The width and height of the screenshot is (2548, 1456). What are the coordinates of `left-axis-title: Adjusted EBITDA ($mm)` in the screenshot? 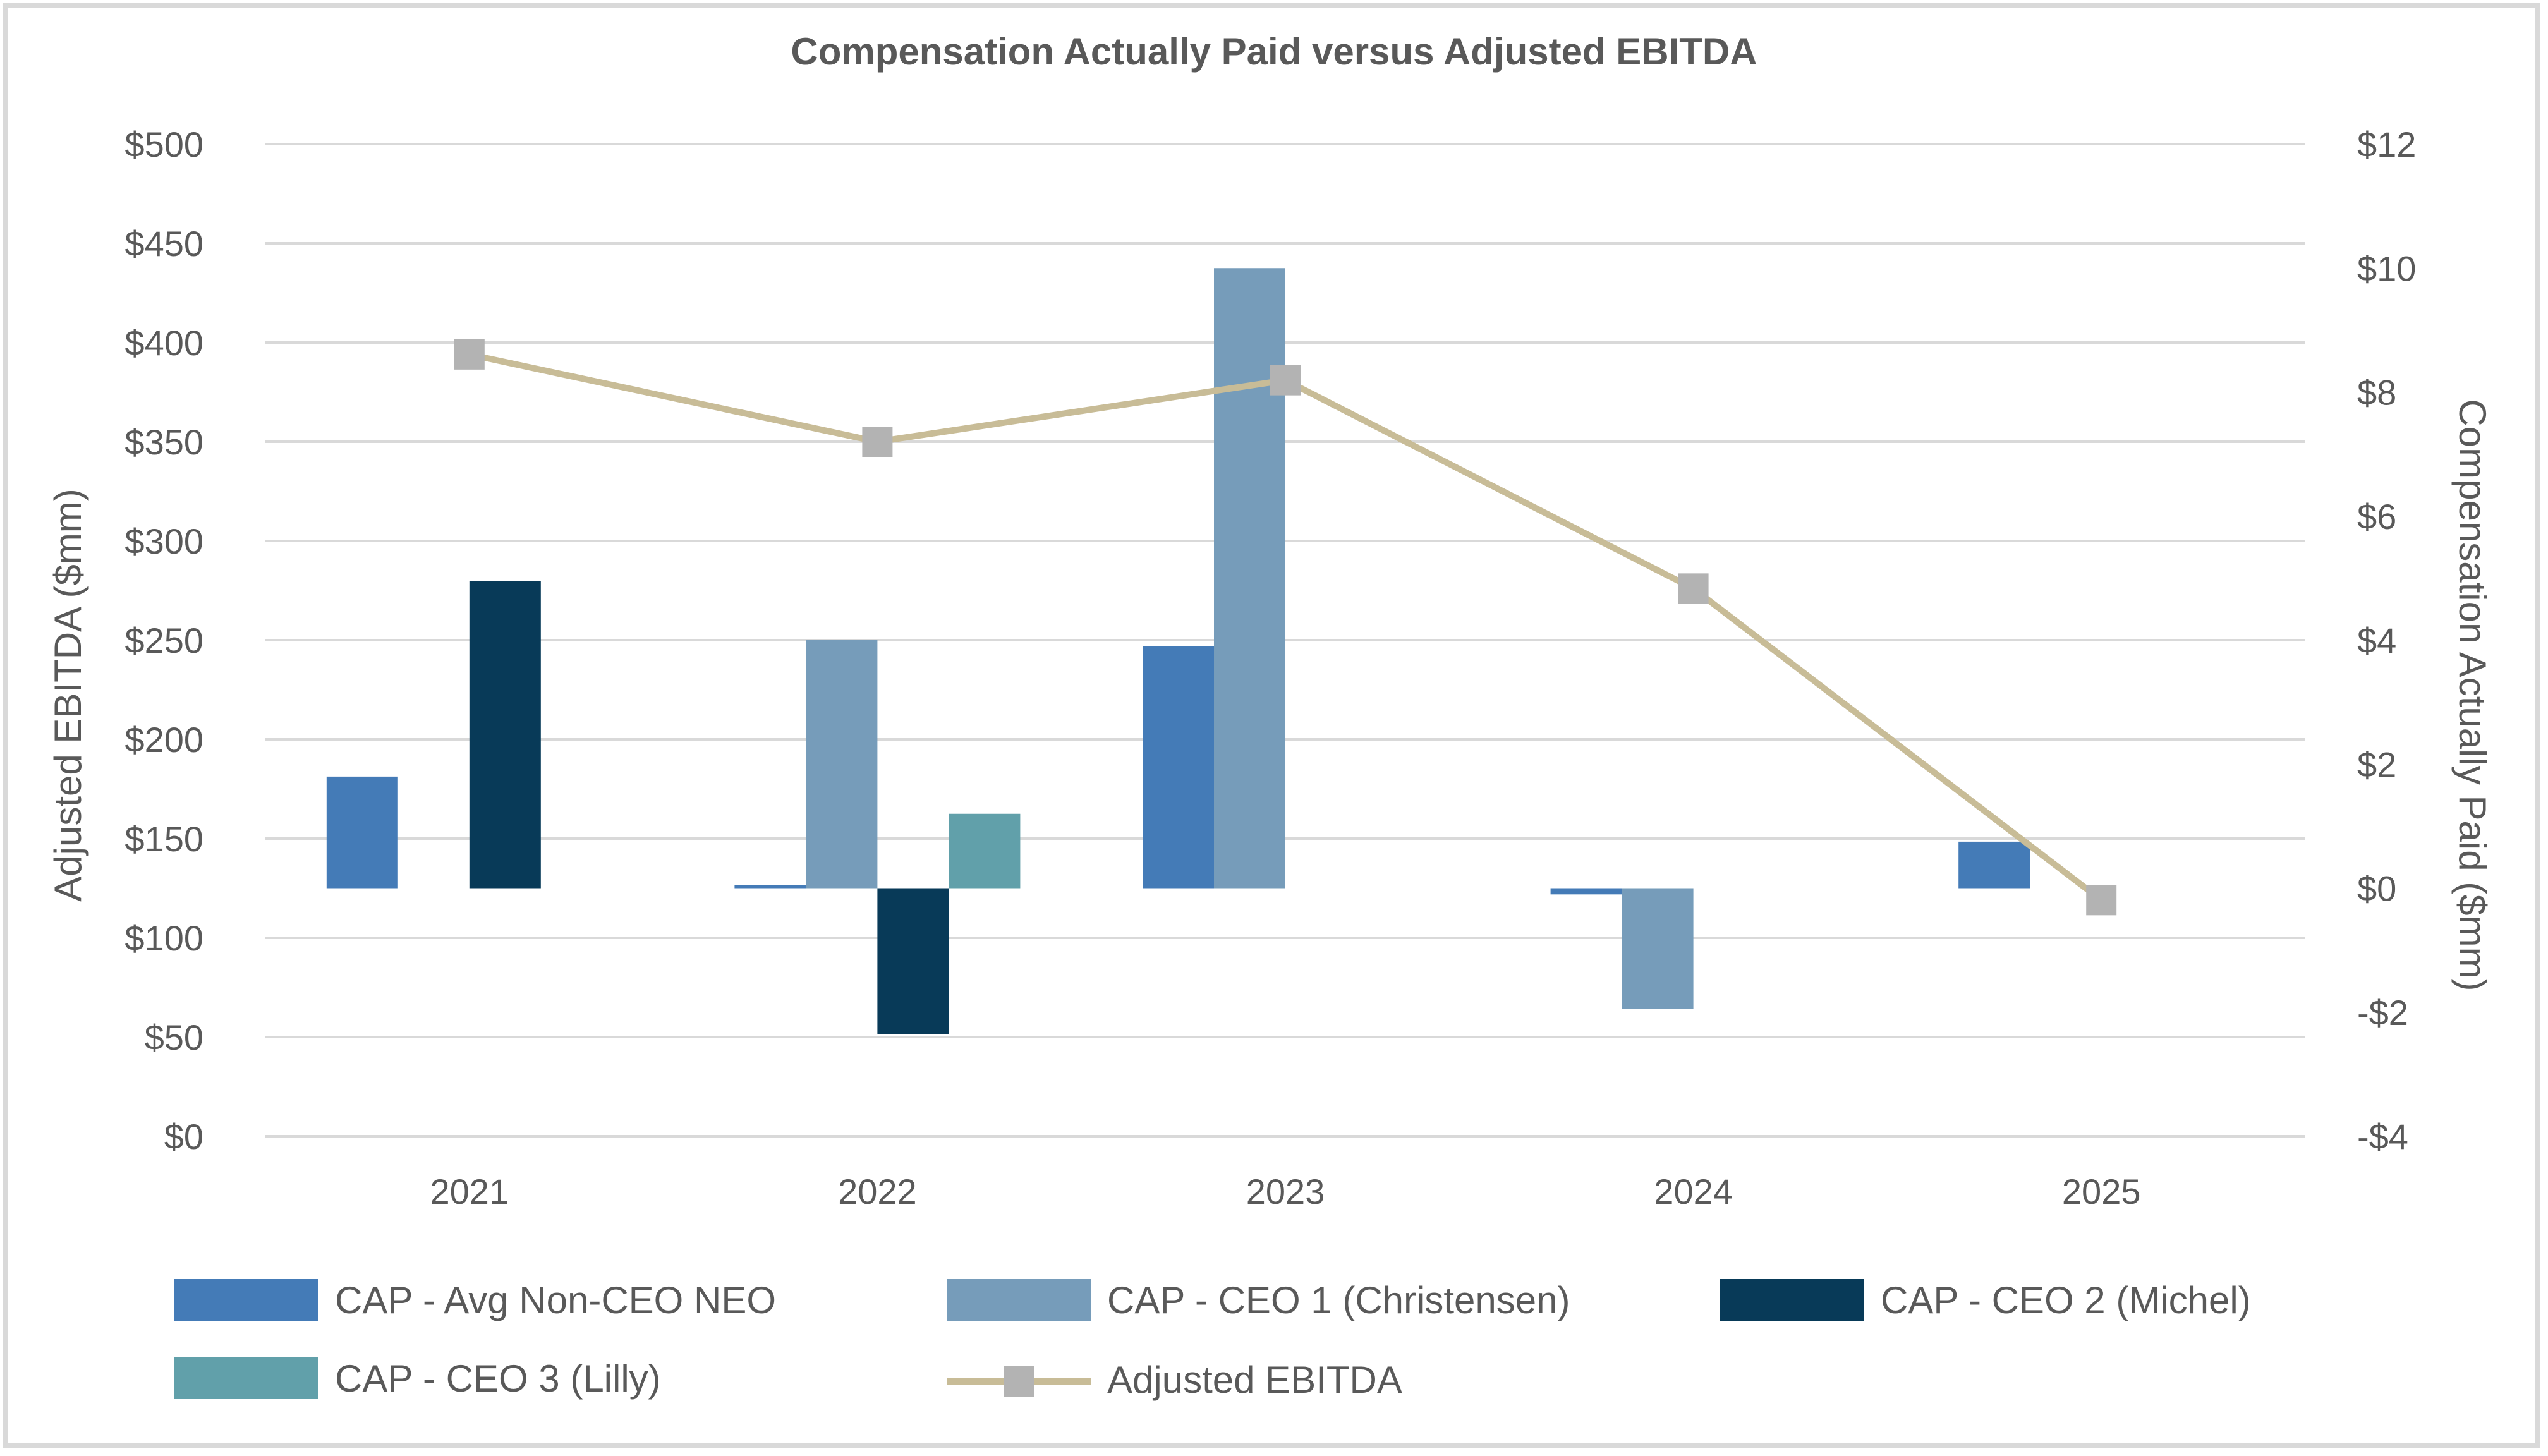 It's located at (68, 695).